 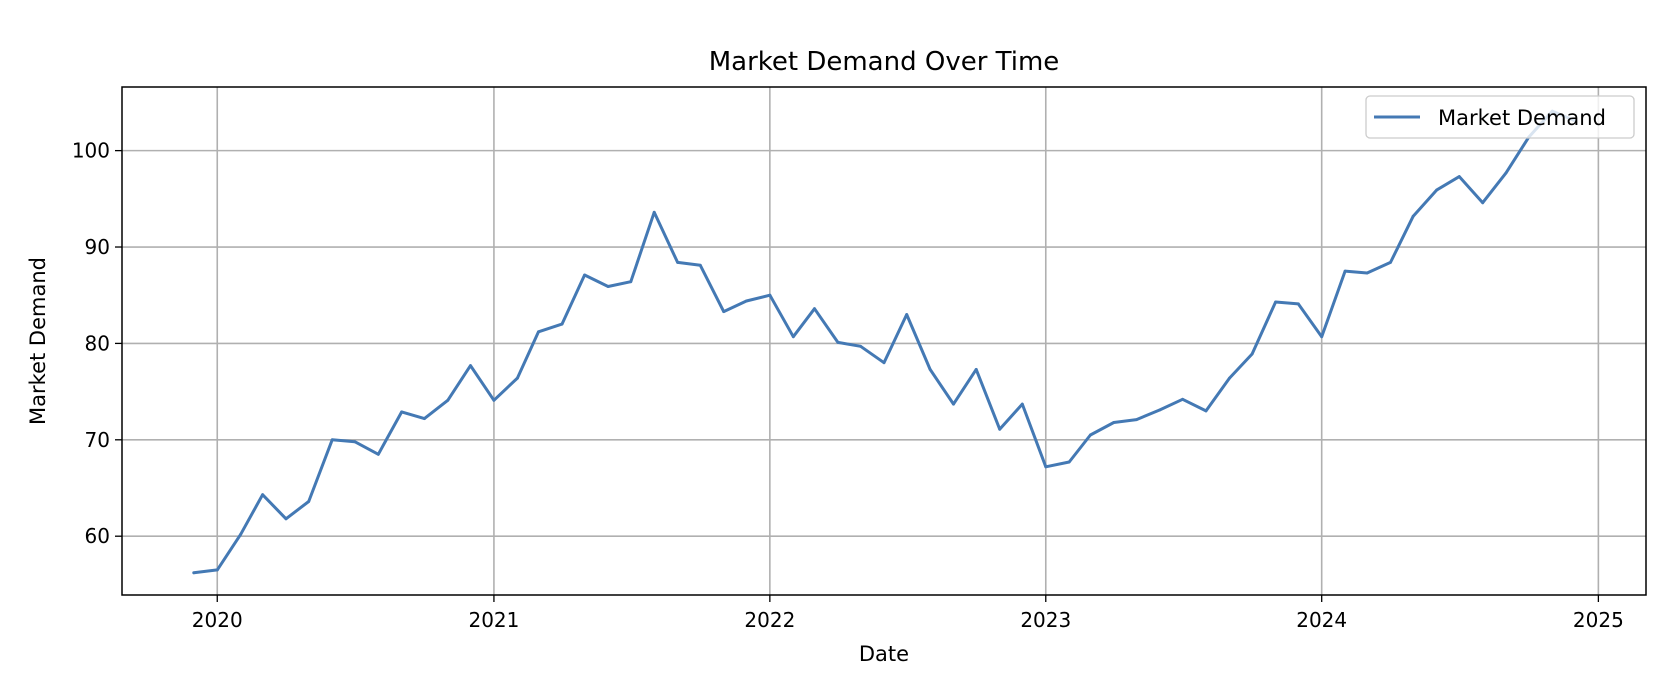 I want to click on x-tick-label: 2022, so click(x=769, y=620).